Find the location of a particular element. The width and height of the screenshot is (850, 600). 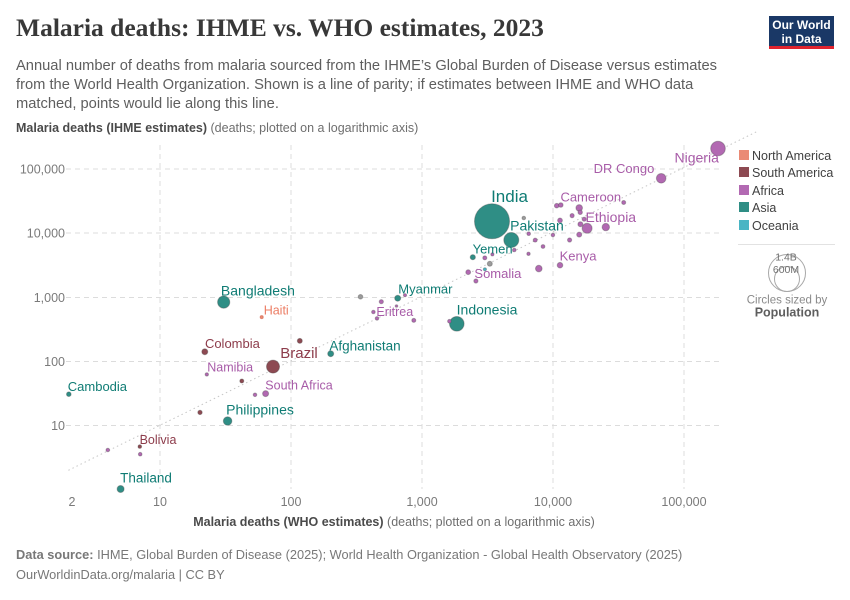

svg-text: 600M is located at coordinates (786, 270).